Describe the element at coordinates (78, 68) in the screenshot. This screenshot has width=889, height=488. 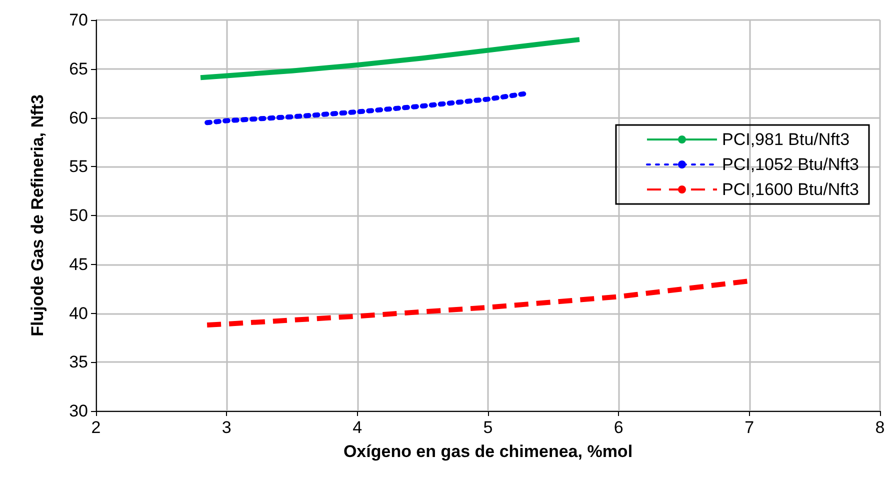
I see `y-tick-label: 65` at that location.